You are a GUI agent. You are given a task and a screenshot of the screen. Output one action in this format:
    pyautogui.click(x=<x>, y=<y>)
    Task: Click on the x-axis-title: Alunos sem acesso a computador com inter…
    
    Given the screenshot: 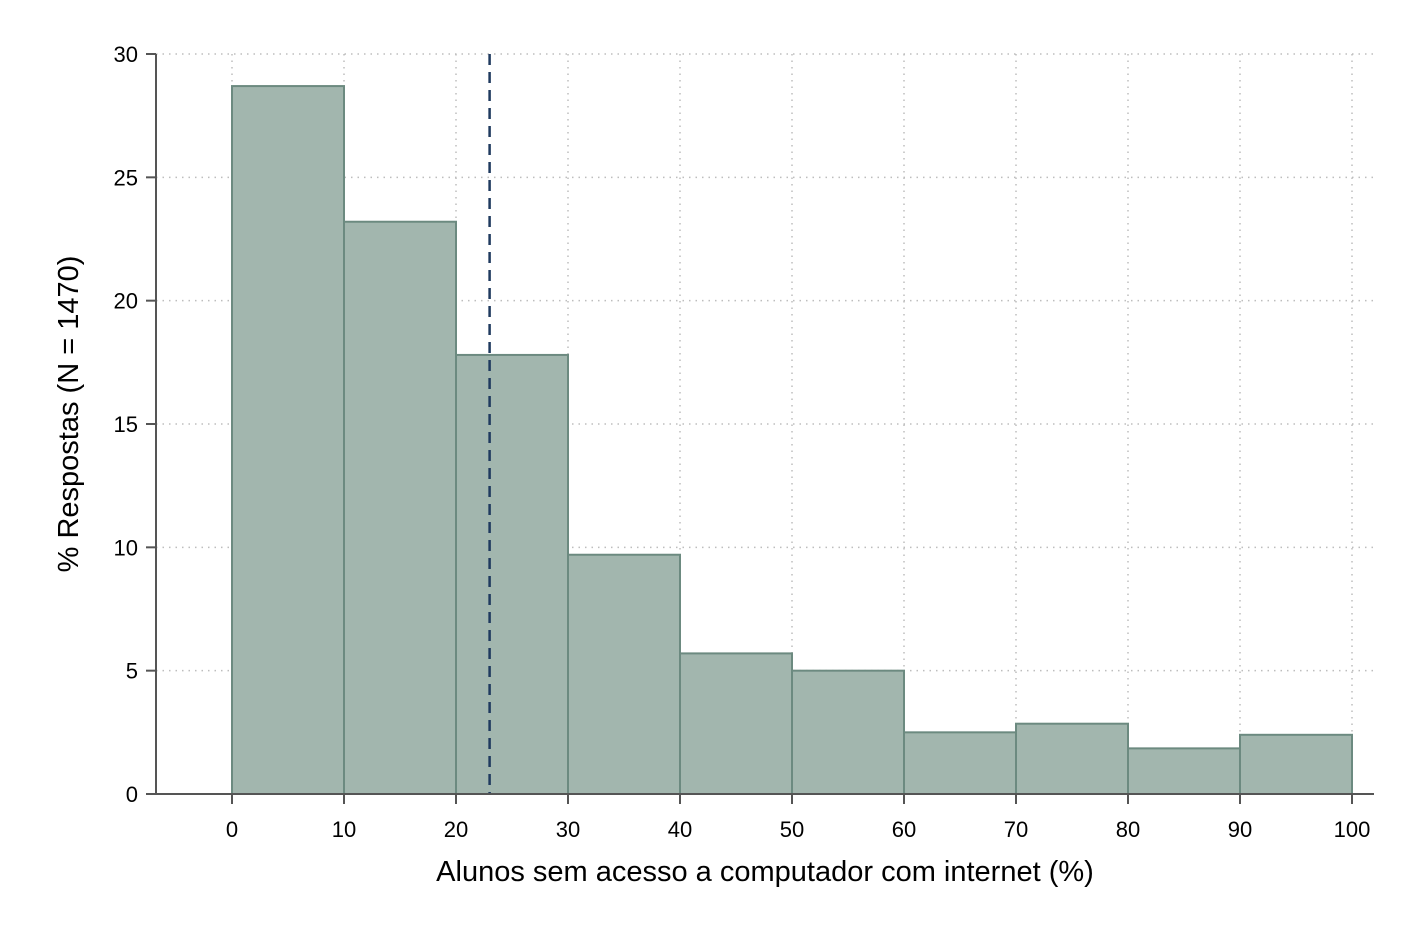 What is the action you would take?
    pyautogui.click(x=765, y=872)
    